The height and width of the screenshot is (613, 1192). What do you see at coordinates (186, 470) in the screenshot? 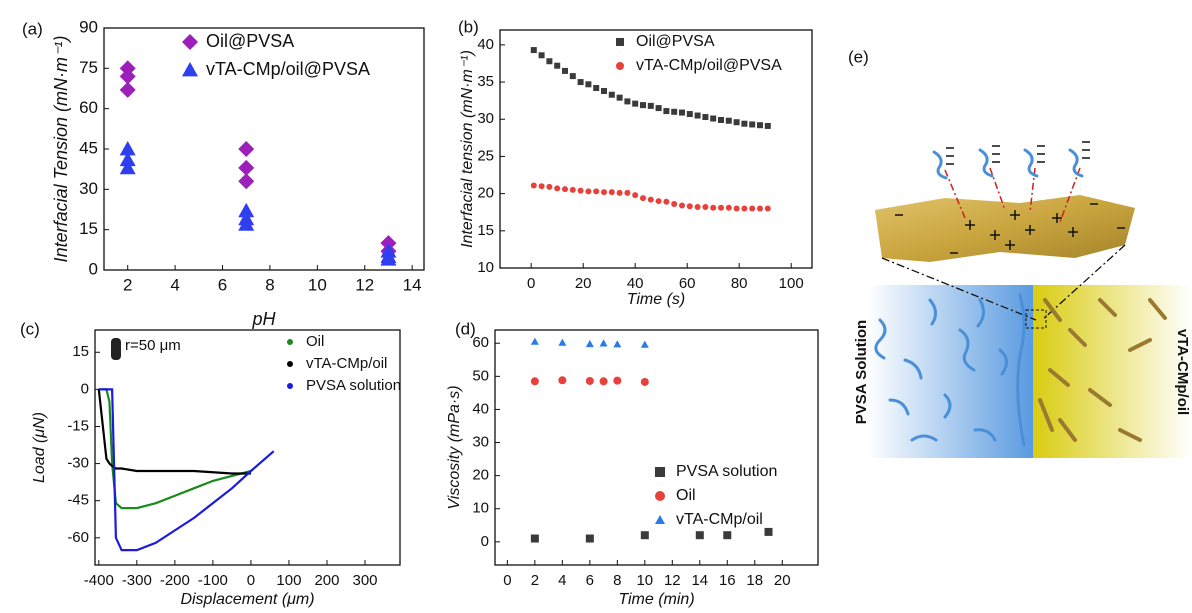
I see `series-line` at bounding box center [186, 470].